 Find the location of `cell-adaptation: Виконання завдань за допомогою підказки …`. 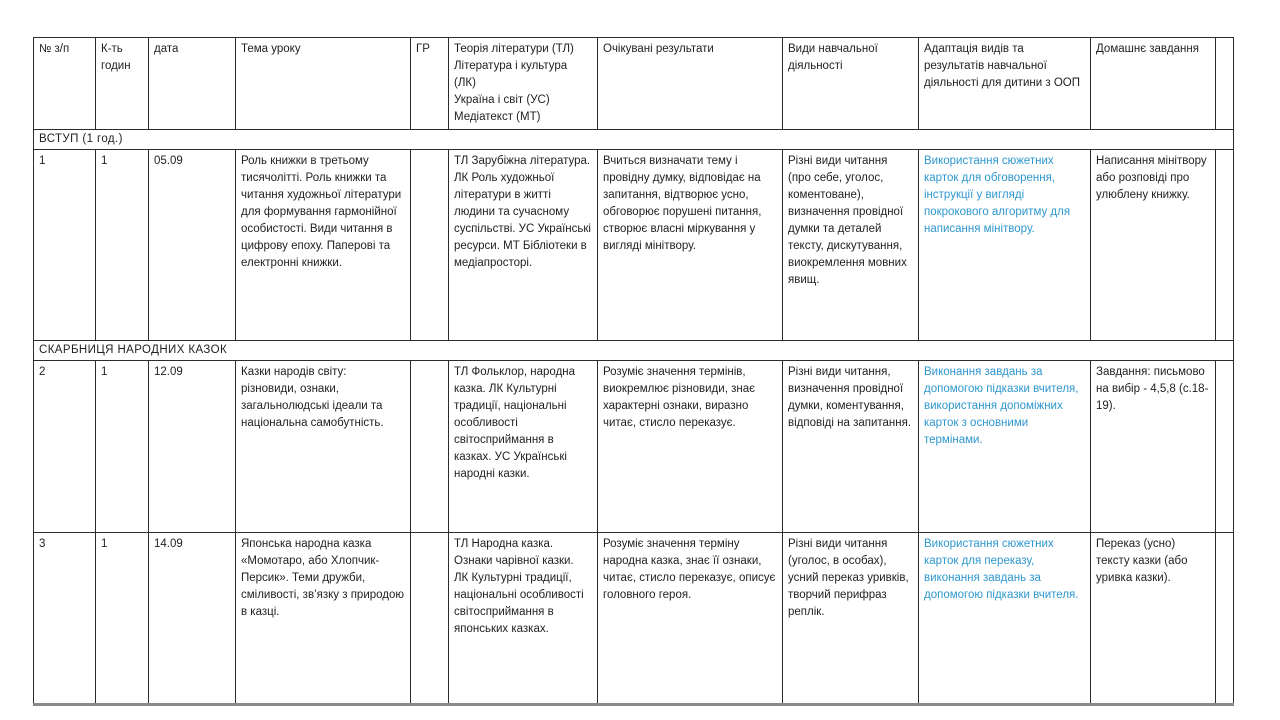

cell-adaptation: Виконання завдань за допомогою підказки … is located at coordinates (1004, 447).